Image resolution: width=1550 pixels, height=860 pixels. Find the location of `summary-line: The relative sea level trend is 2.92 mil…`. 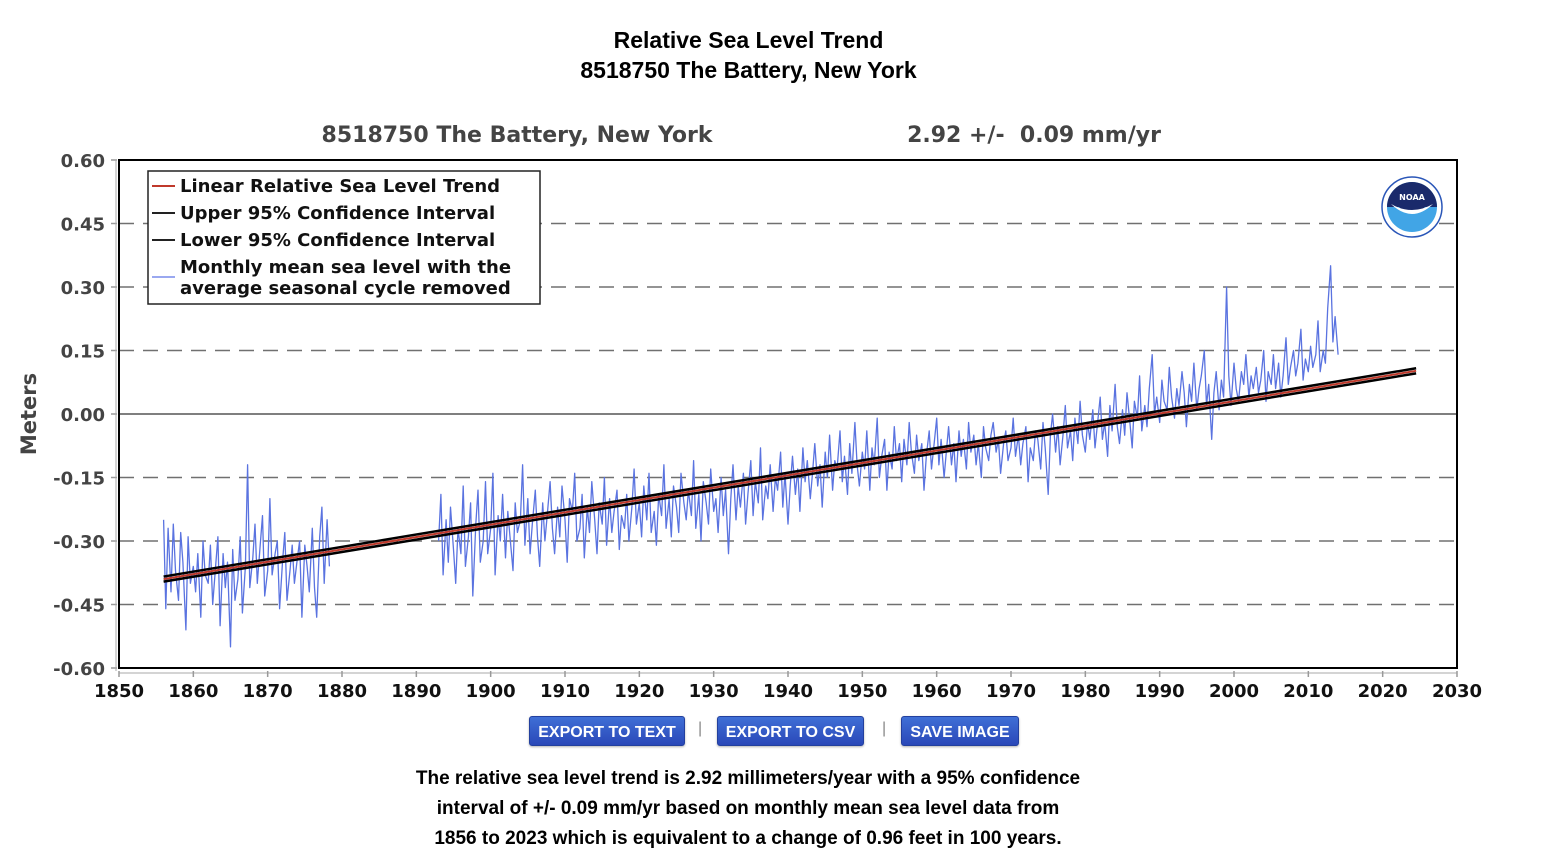

summary-line: The relative sea level trend is 2.92 mil… is located at coordinates (748, 778).